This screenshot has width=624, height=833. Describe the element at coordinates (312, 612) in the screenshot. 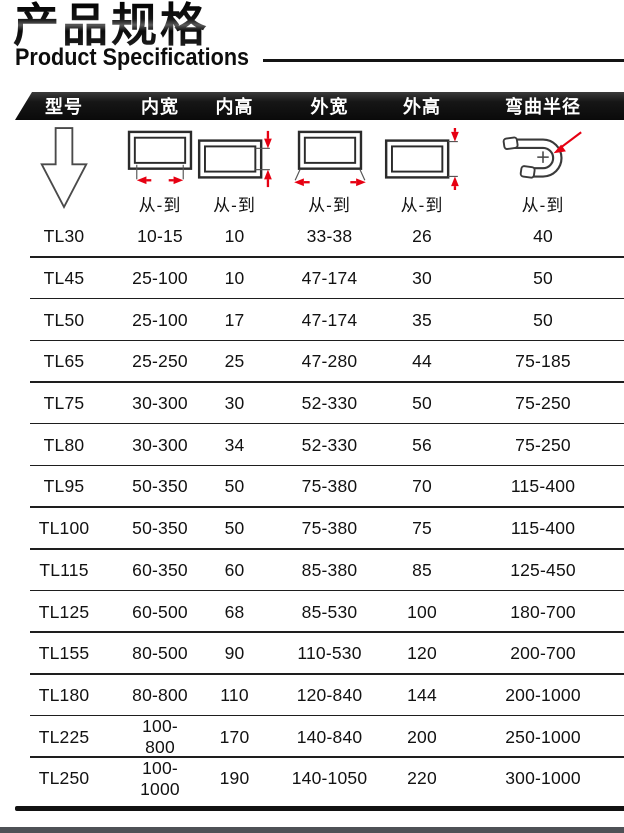

I see `table-row: TL125 60-500 68 85-530 100 180-700` at that location.